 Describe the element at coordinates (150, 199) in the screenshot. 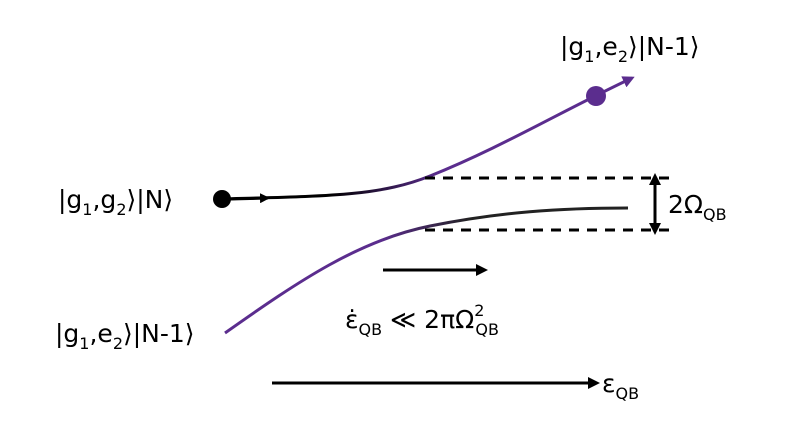

I see `text: ⟩|N⟩` at that location.